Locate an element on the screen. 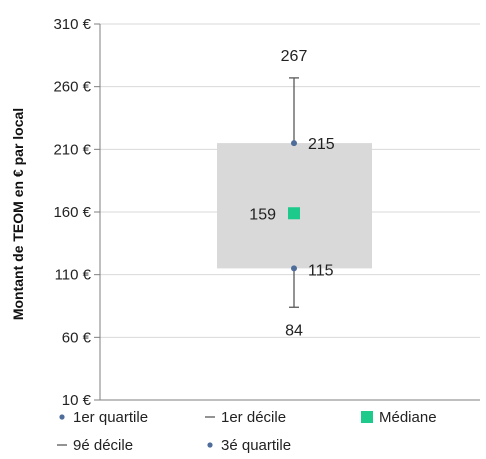 This screenshot has width=486, height=459. data-label-quartile-1: 115 is located at coordinates (321, 270).